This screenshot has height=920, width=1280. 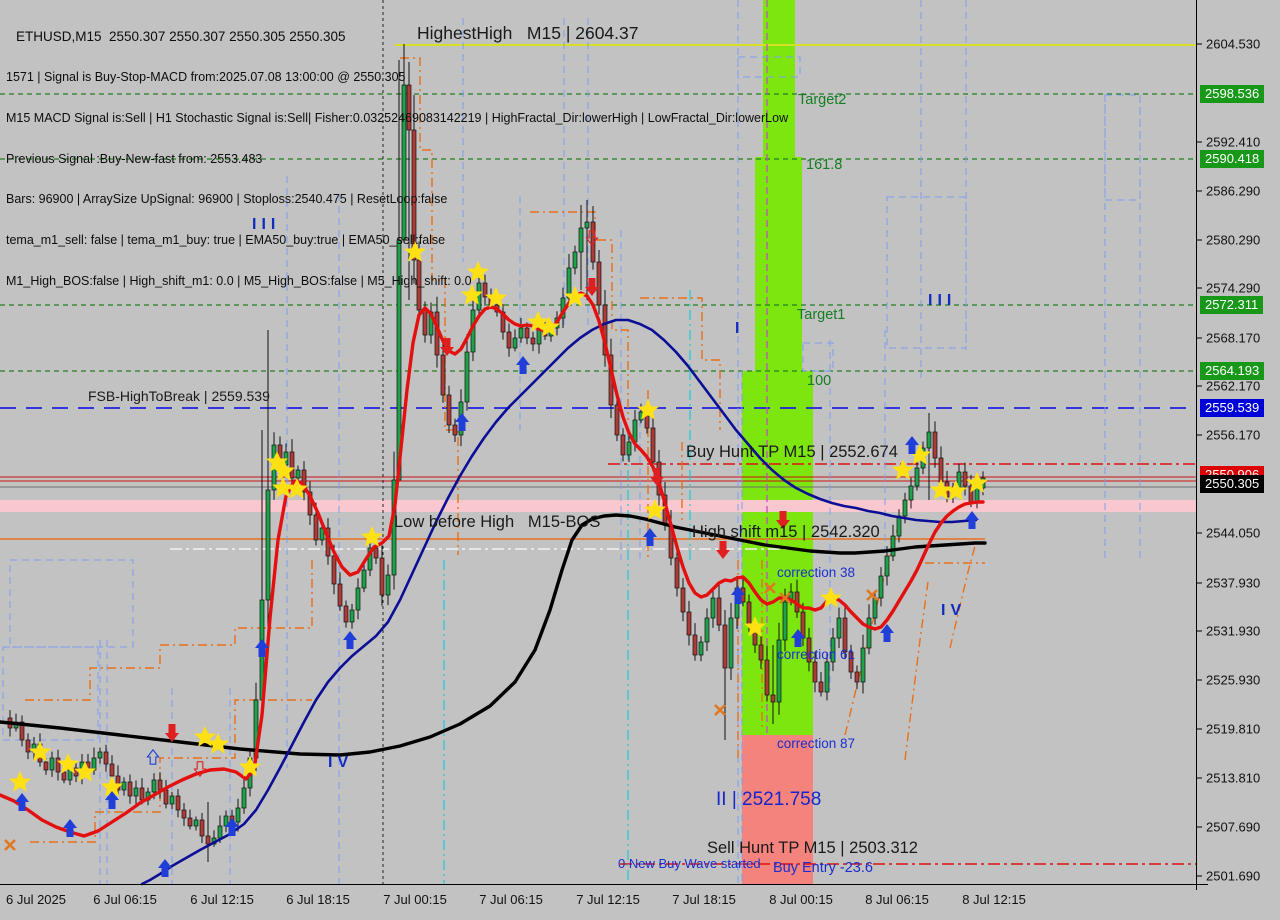 What do you see at coordinates (816, 743) in the screenshot?
I see `correction-87-label: correction 87` at bounding box center [816, 743].